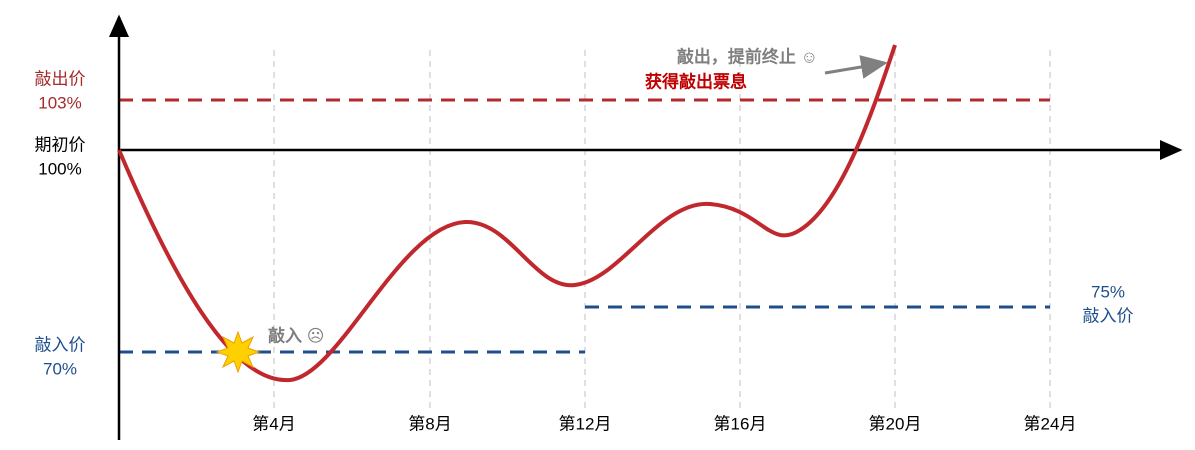  What do you see at coordinates (60, 78) in the screenshot?
I see `level-label: 敲出价` at bounding box center [60, 78].